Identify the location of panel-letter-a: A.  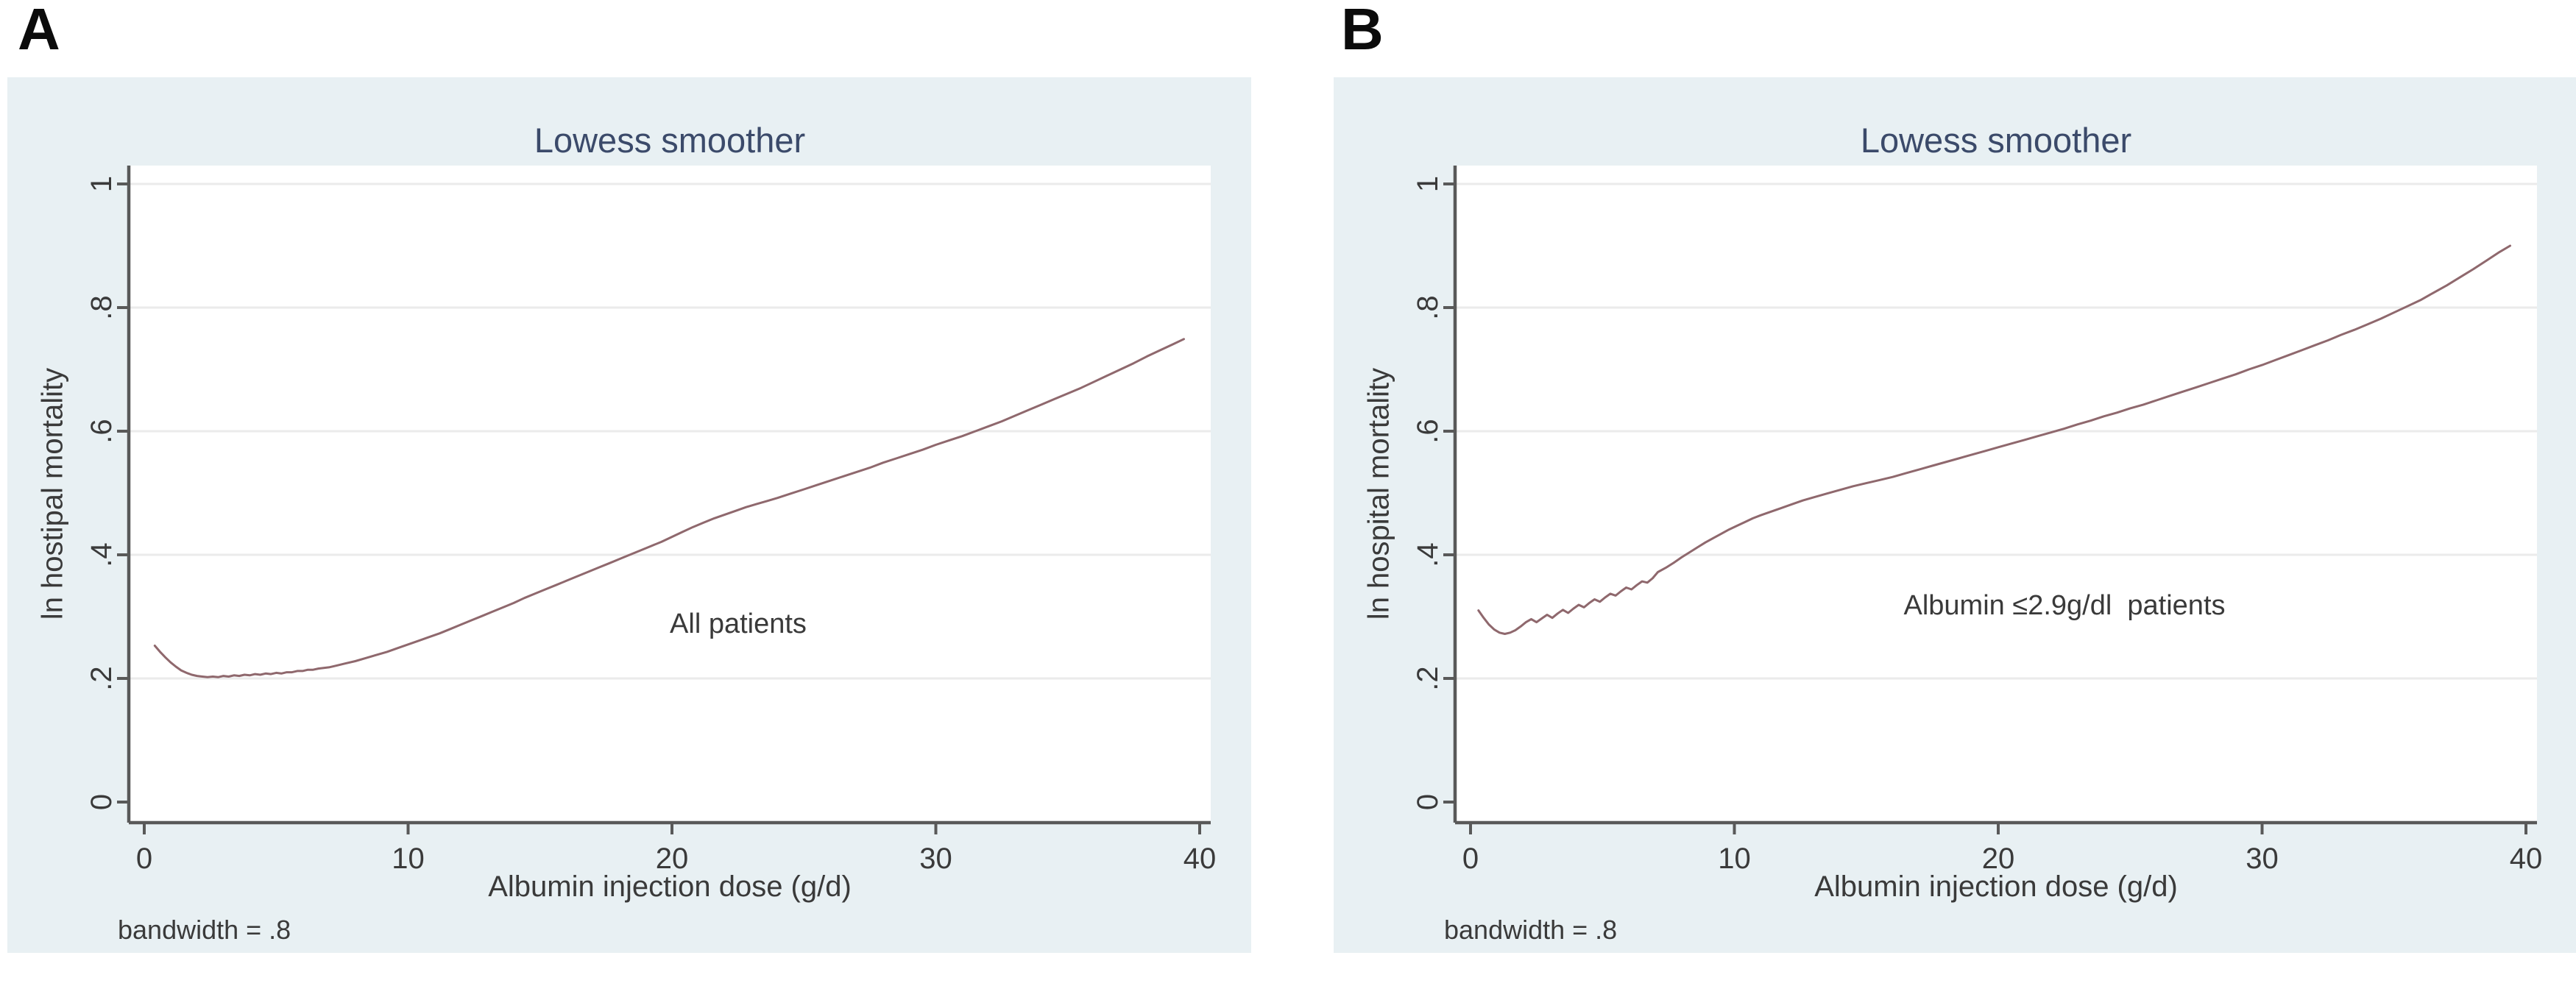
(39, 31).